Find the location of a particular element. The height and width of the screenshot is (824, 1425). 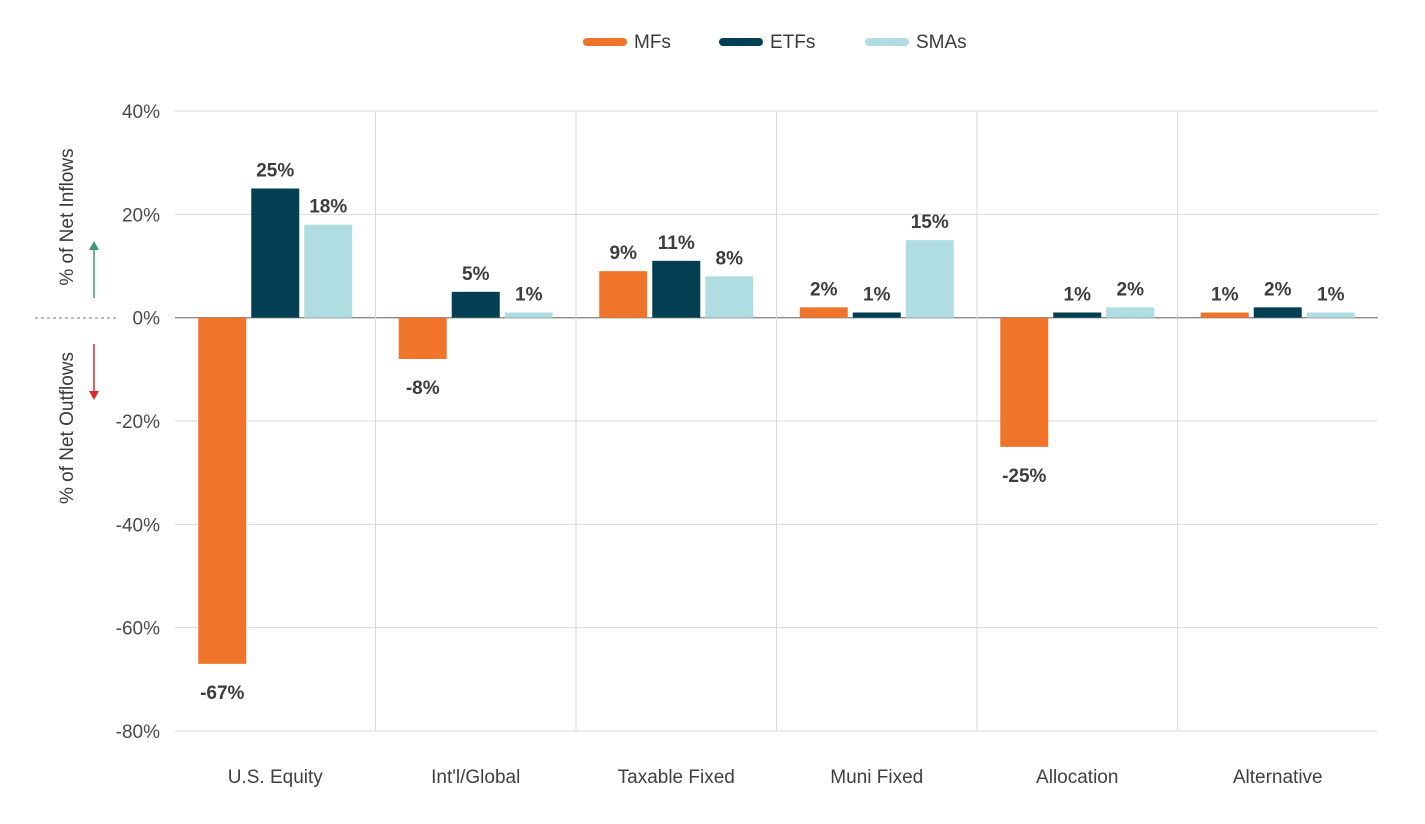

data-label: -25% is located at coordinates (1024, 476).